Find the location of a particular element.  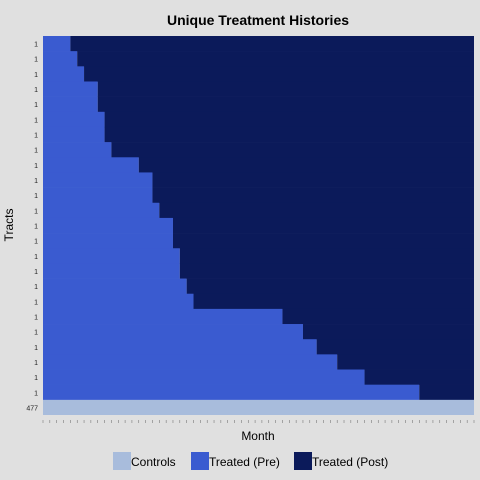

chart-title: Unique Treatment Histories is located at coordinates (258, 20).